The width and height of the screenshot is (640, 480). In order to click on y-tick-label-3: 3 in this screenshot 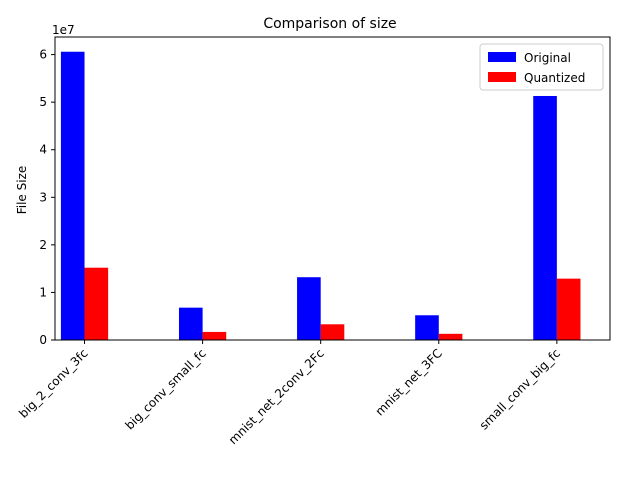, I will do `click(43, 197)`.